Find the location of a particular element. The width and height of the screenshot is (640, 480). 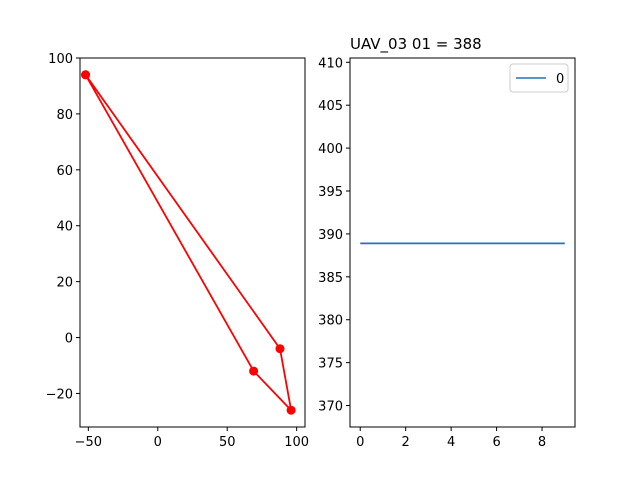

left-y-tick-label: 40 is located at coordinates (64, 227).